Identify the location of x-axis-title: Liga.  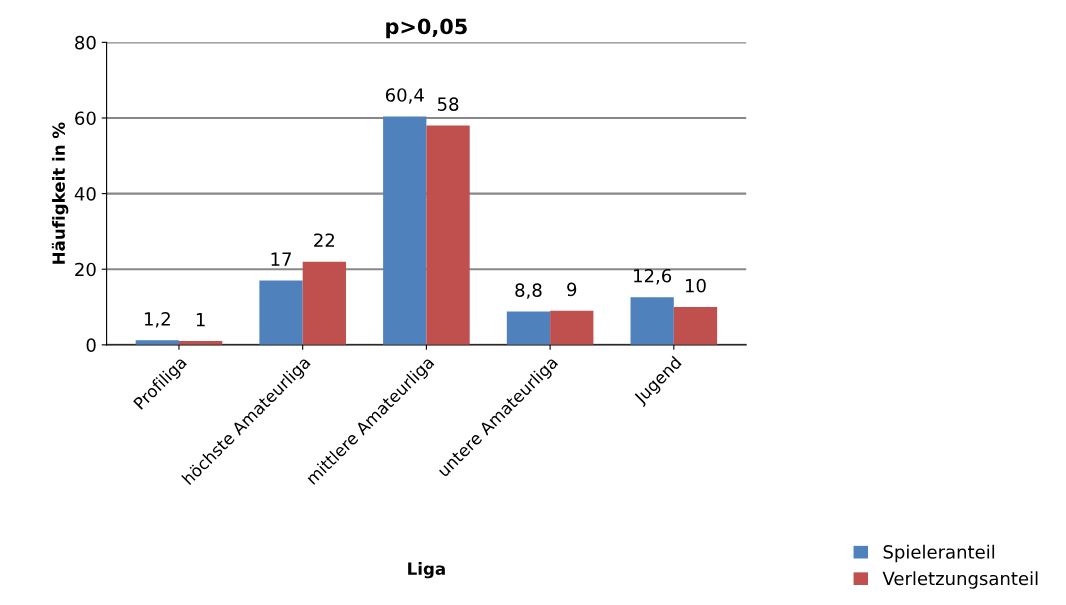
(426, 570).